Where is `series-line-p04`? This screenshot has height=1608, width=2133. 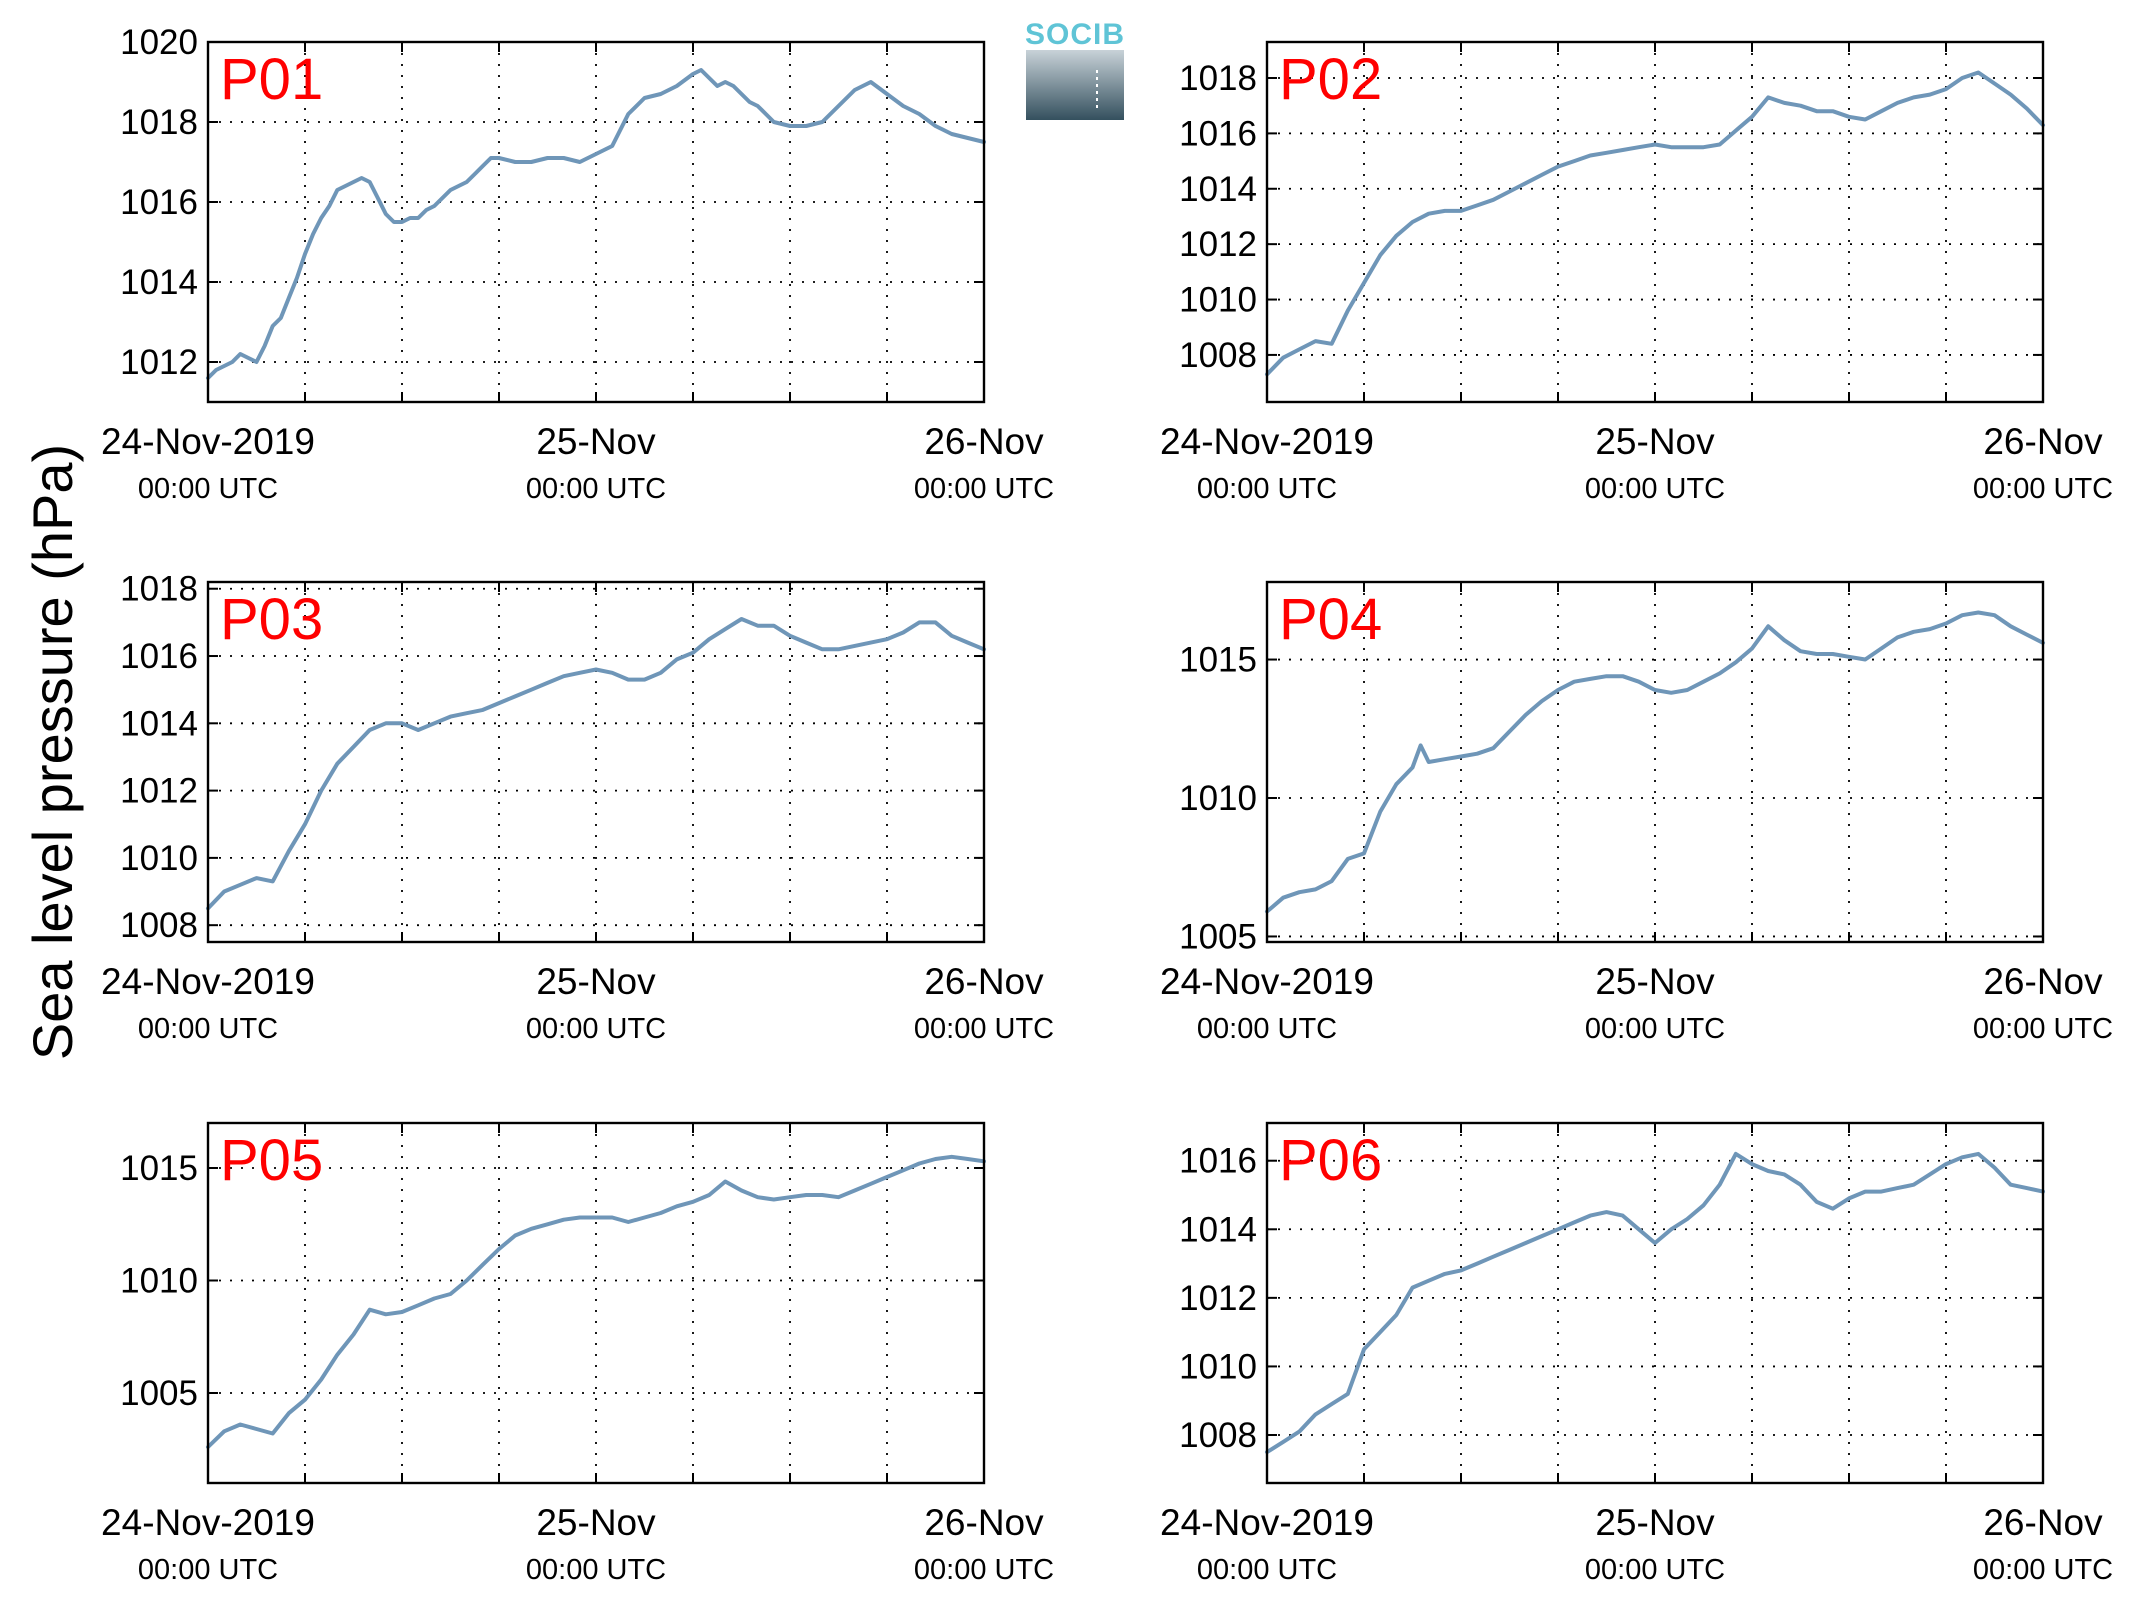
series-line-p04 is located at coordinates (1655, 762).